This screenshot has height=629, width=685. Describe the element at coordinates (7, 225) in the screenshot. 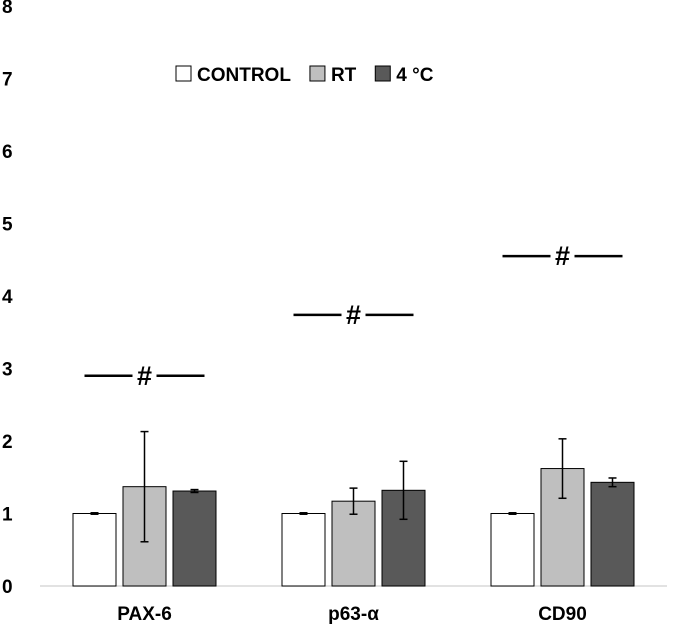

I see `y-tick-label: 5` at that location.